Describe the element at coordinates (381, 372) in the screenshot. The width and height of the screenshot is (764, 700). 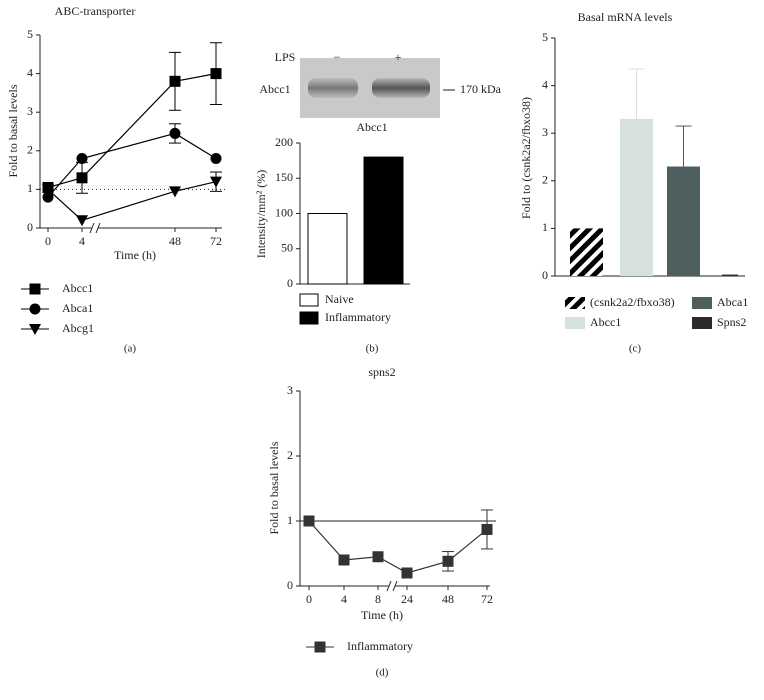
I see `chart-title: spns2` at that location.